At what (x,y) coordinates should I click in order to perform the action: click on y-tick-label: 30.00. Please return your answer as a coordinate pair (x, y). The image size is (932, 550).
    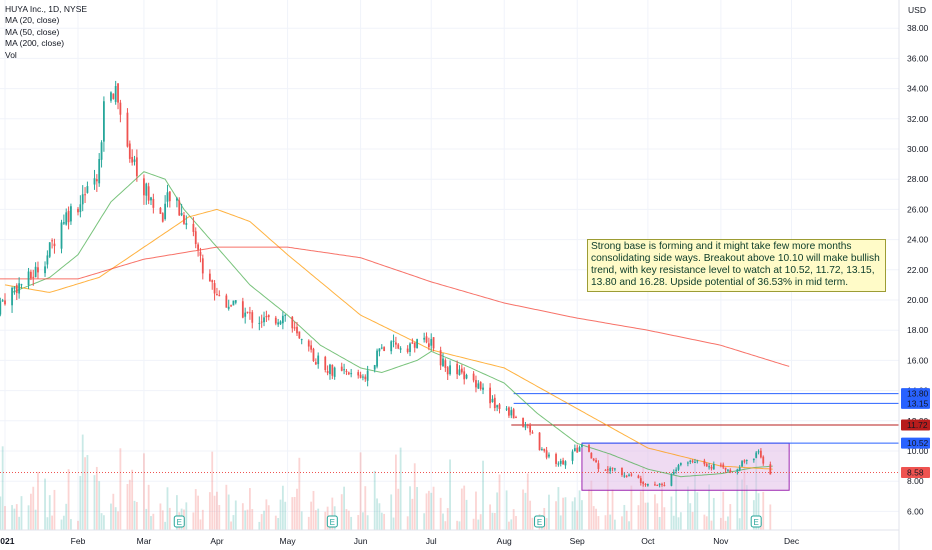
    Looking at the image, I should click on (918, 149).